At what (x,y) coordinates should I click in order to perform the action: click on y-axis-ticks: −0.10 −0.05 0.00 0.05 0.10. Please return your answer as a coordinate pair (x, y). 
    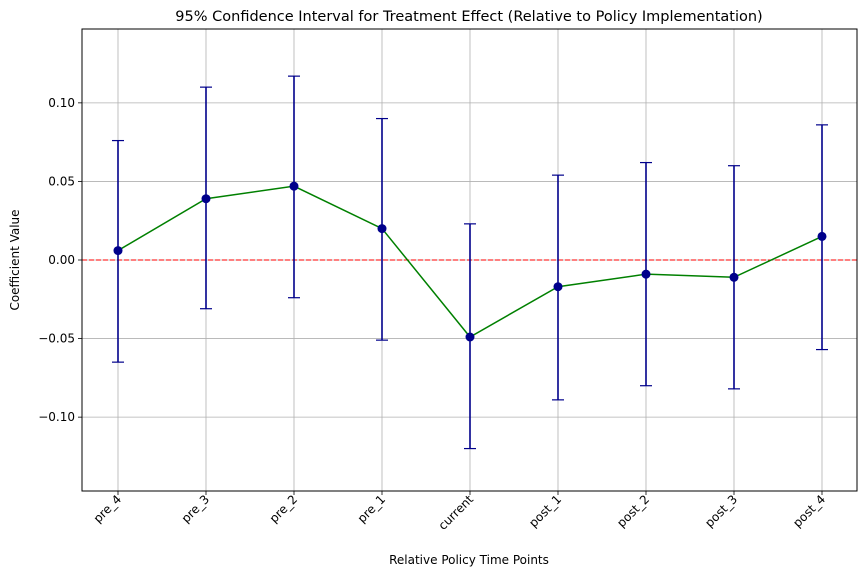
    Looking at the image, I should click on (60, 260).